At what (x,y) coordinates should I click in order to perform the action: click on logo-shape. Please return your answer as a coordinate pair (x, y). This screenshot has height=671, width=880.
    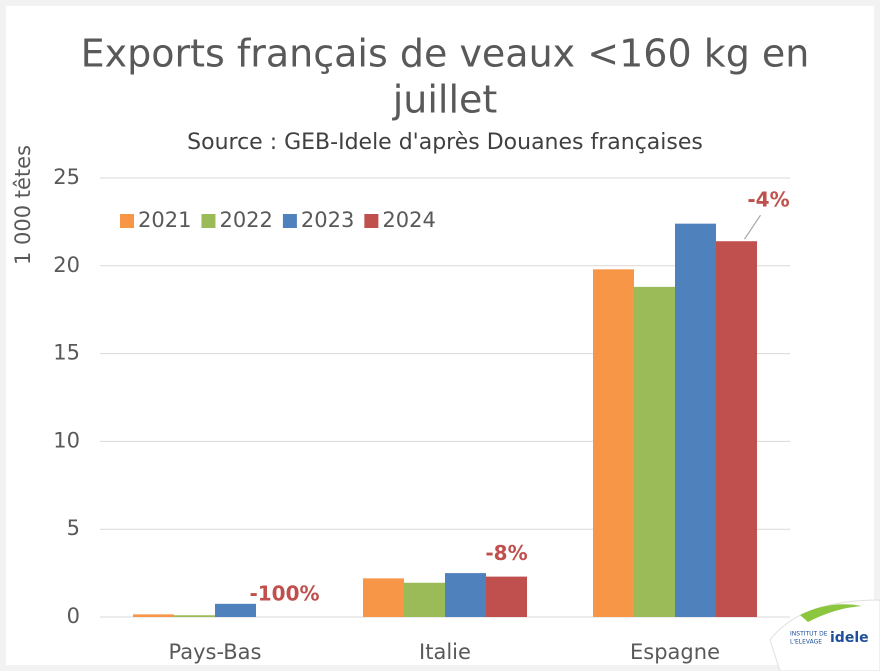
    Looking at the image, I should click on (824, 635).